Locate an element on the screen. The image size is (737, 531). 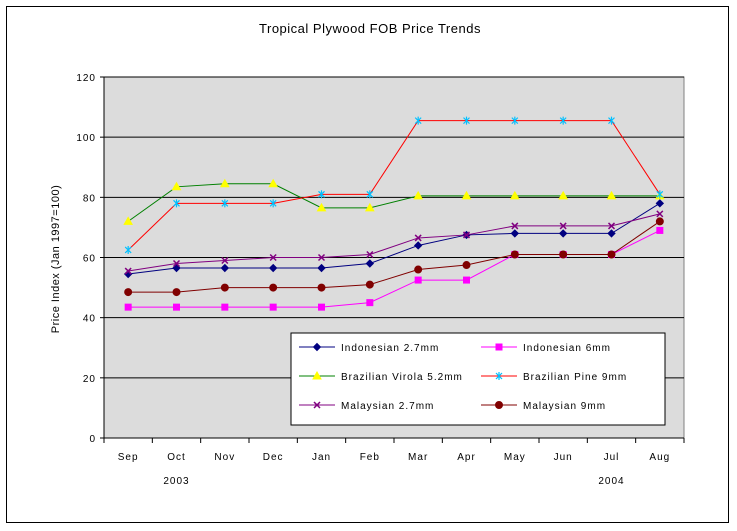
legend-label-brazilian-pine-9mm: Brazilian Pine 9mm is located at coordinates (575, 377).